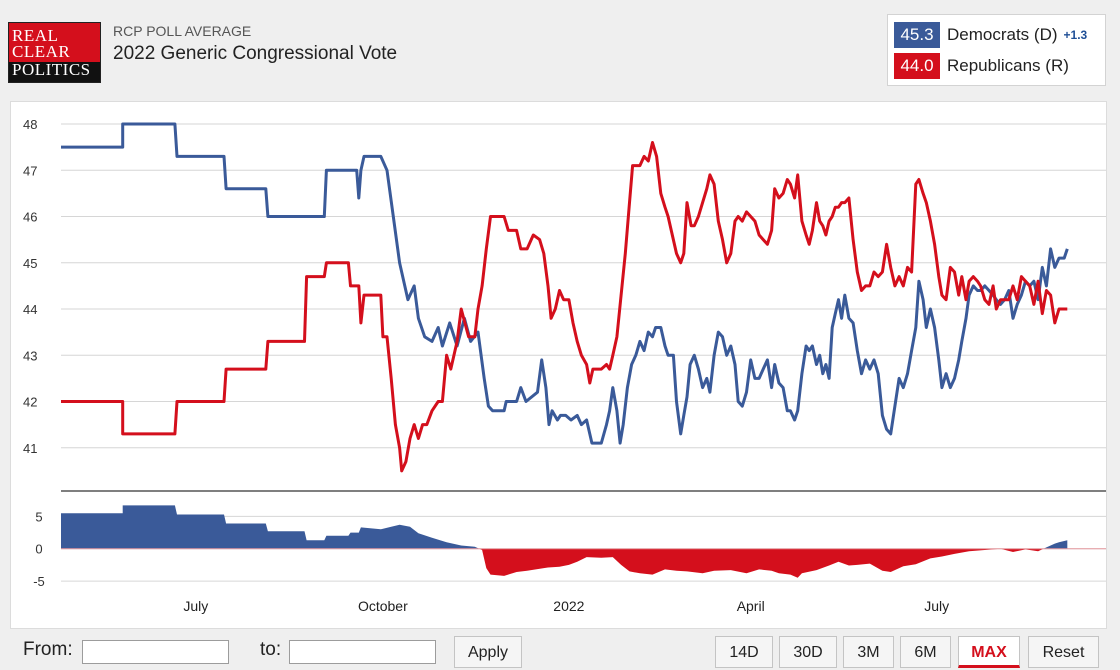  What do you see at coordinates (30, 263) in the screenshot?
I see `y-tick-label: 45` at bounding box center [30, 263].